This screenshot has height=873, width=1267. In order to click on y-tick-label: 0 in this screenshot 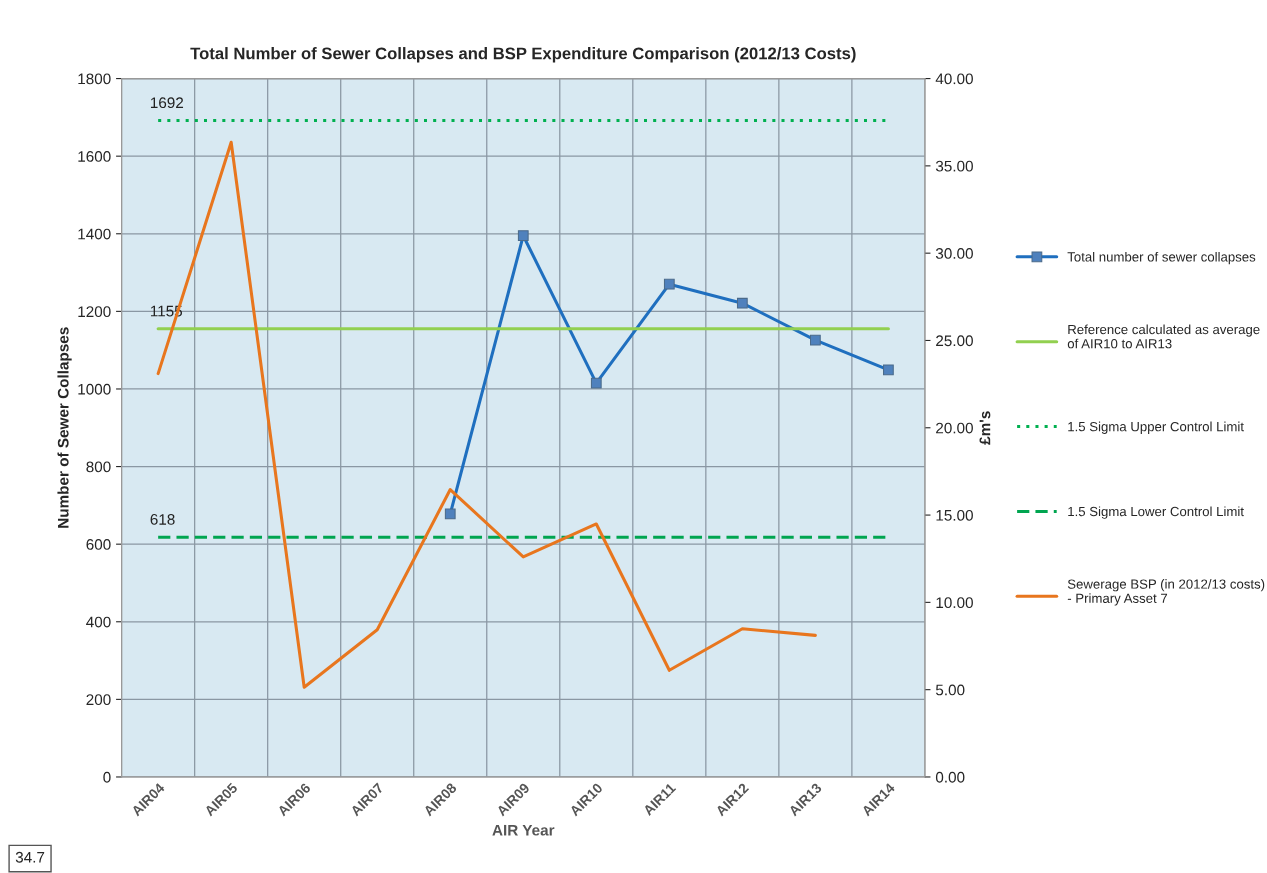, I will do `click(107, 777)`.